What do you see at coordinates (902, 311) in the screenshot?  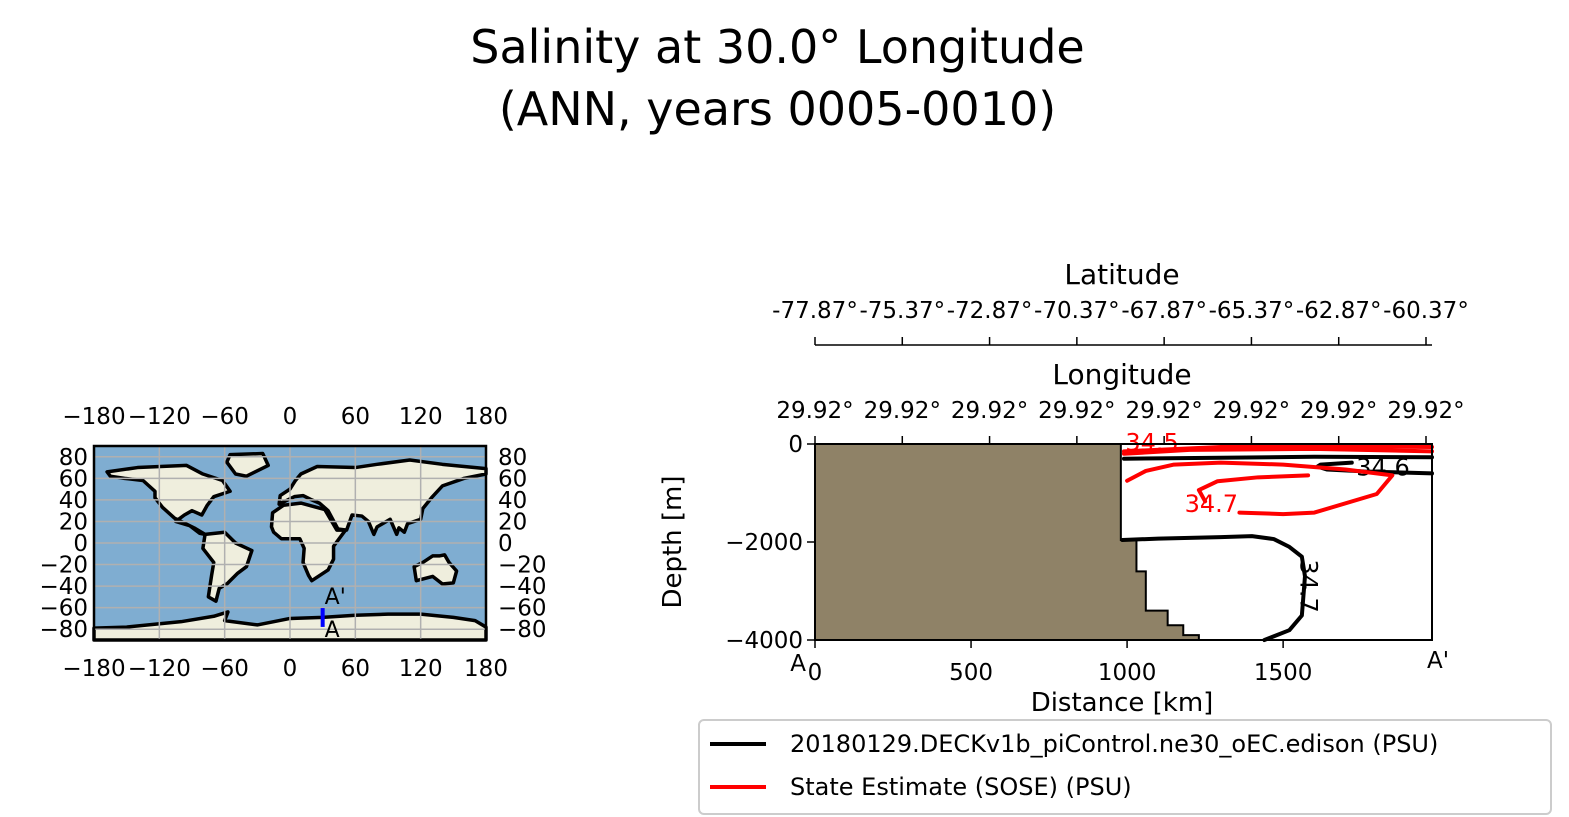 I see `lat-tick-label: -75.37°` at bounding box center [902, 311].